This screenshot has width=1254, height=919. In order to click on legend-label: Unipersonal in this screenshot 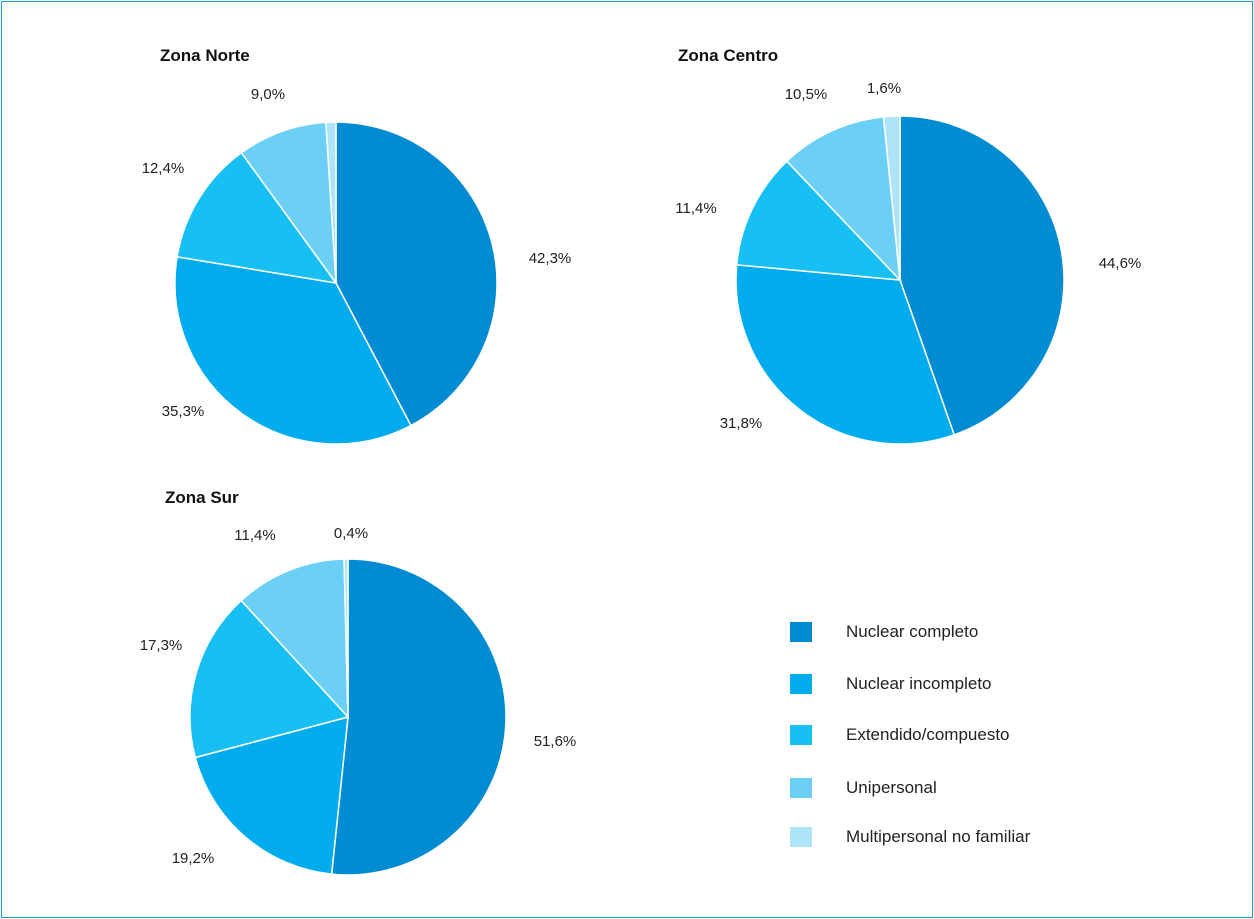, I will do `click(891, 787)`.